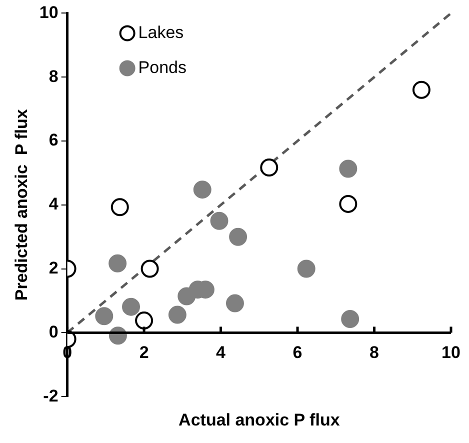 The width and height of the screenshot is (469, 443). Describe the element at coordinates (48, 12) in the screenshot. I see `y-tick-label: 10` at that location.